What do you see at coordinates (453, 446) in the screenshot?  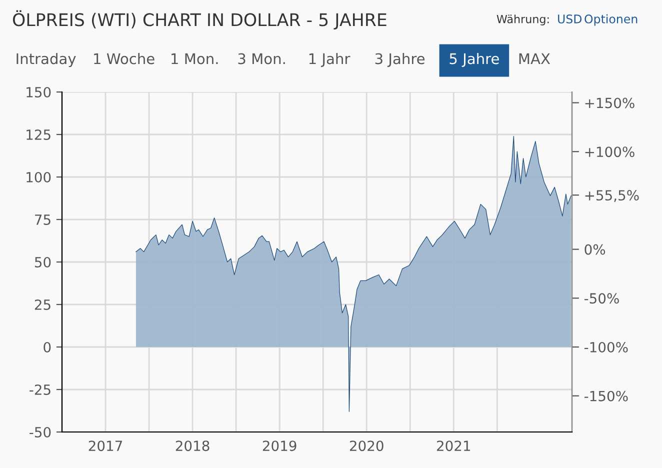 I see `x-tick-label: 2021` at bounding box center [453, 446].